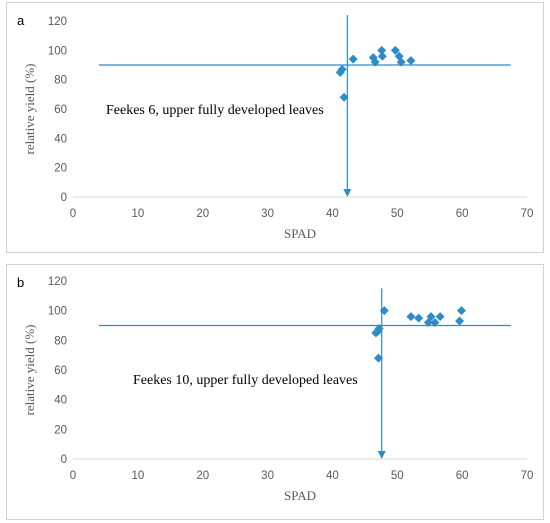  Describe the element at coordinates (21, 20) in the screenshot. I see `panel-label: a` at that location.